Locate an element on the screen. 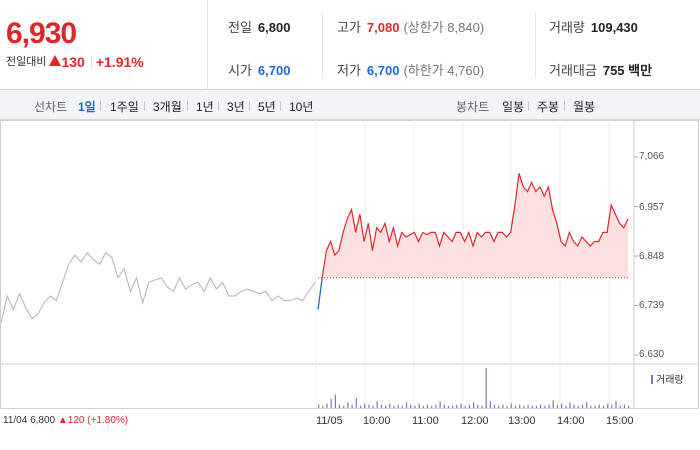 This screenshot has height=450, width=700. lower-limit: (하한가 4,760) is located at coordinates (444, 70).